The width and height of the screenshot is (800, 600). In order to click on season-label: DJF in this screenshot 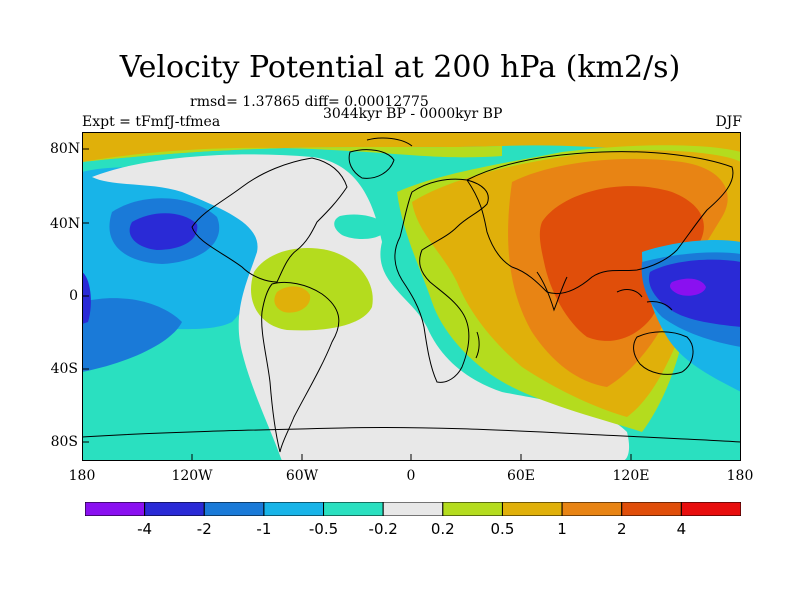, I will do `click(728, 122)`.